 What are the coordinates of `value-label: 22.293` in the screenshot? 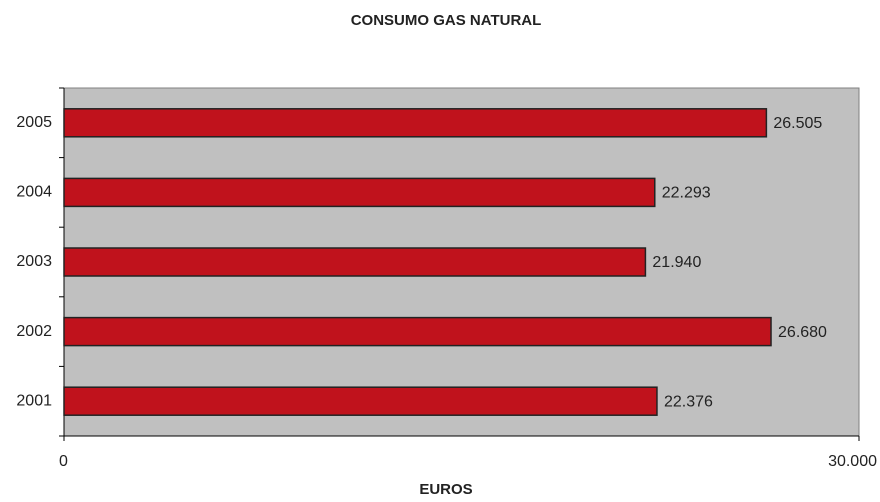 It's located at (686, 193).